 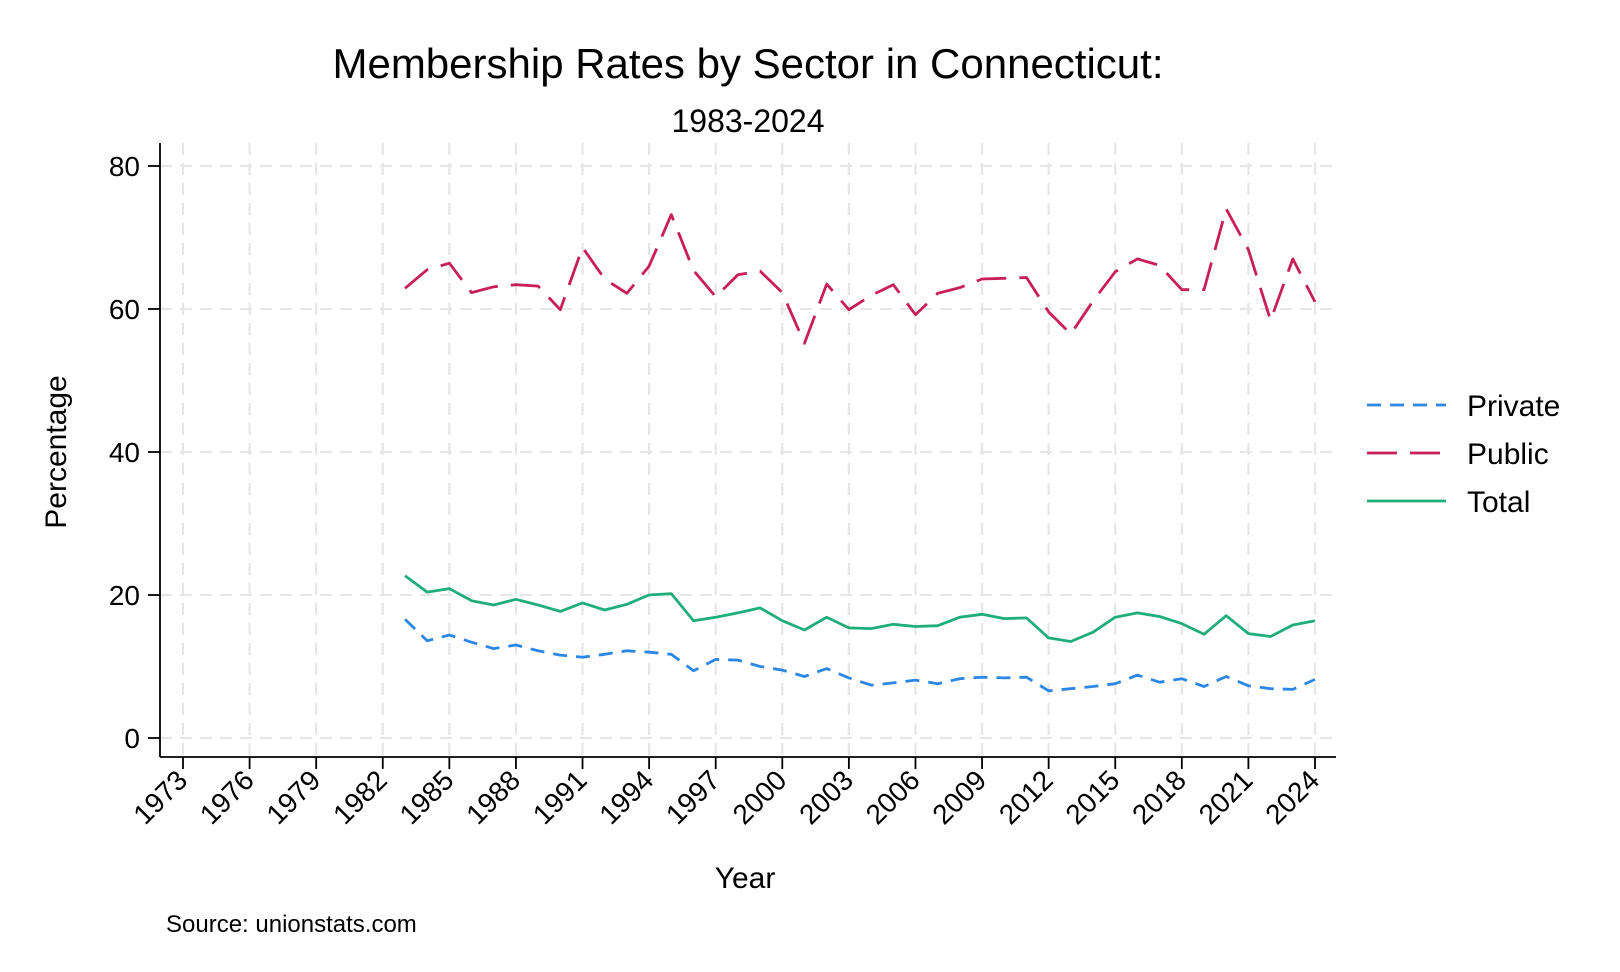 I want to click on x-tick-label: 1976, so click(x=227, y=797).